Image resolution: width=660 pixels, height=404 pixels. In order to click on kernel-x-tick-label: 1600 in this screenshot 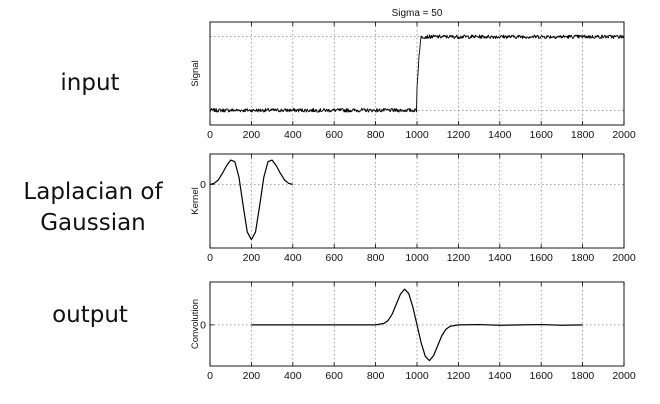, I will do `click(542, 258)`.